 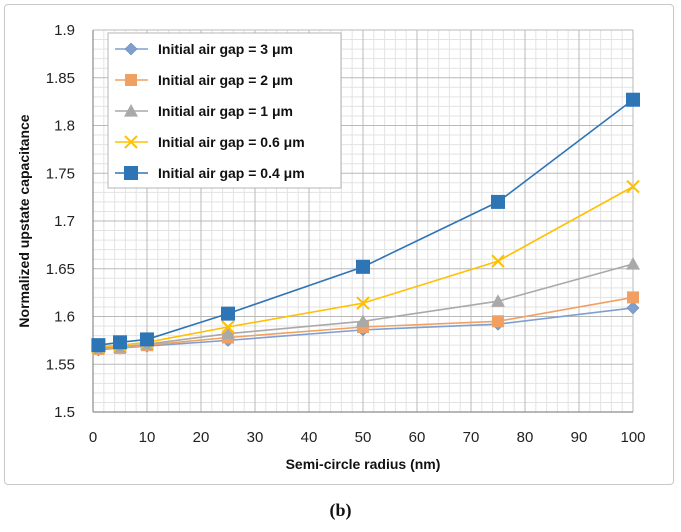 What do you see at coordinates (24, 220) in the screenshot?
I see `y-axis-title: Normalized upstate capacitance` at bounding box center [24, 220].